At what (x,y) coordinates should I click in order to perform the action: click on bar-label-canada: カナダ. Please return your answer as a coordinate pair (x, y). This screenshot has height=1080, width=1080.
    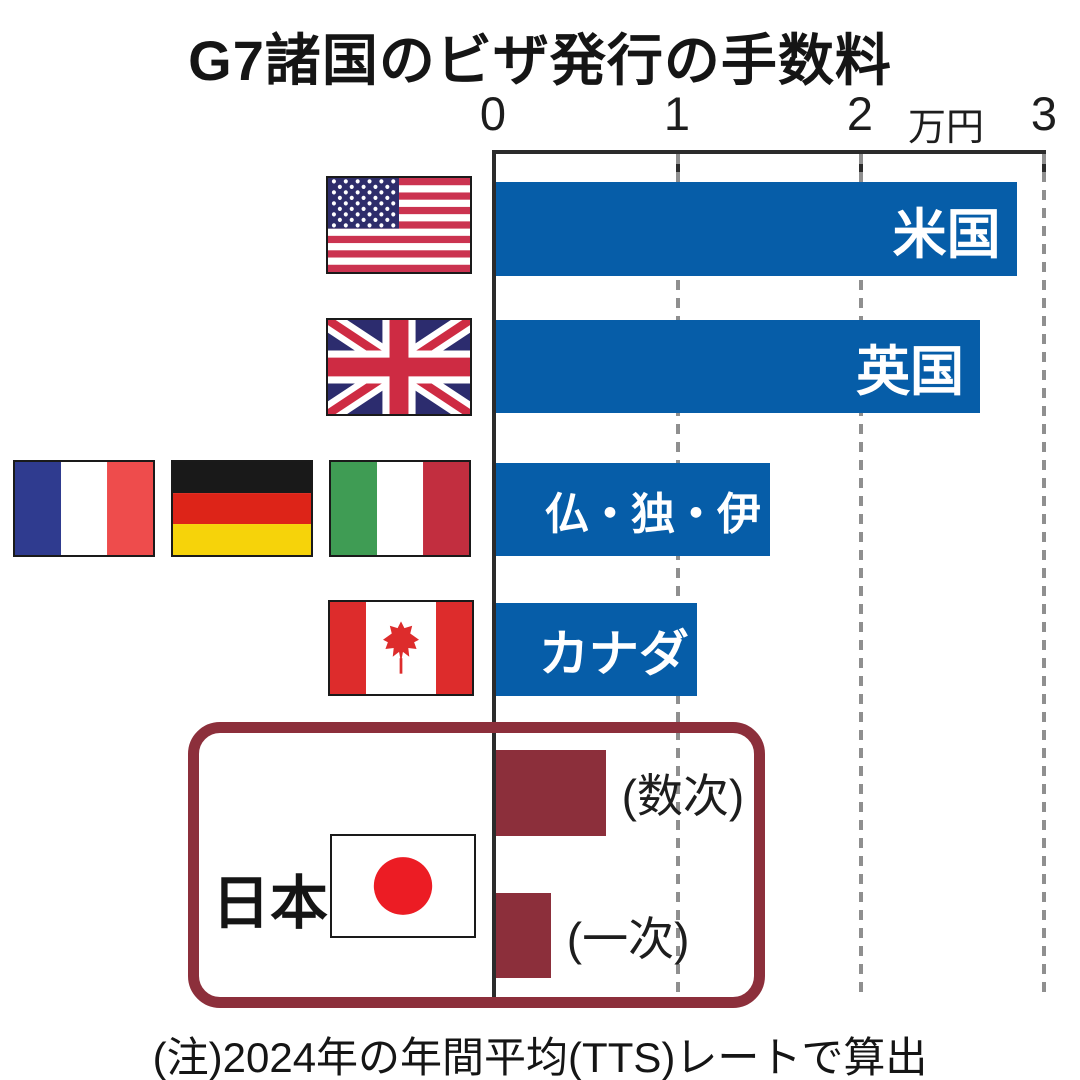
    Looking at the image, I should click on (613, 653).